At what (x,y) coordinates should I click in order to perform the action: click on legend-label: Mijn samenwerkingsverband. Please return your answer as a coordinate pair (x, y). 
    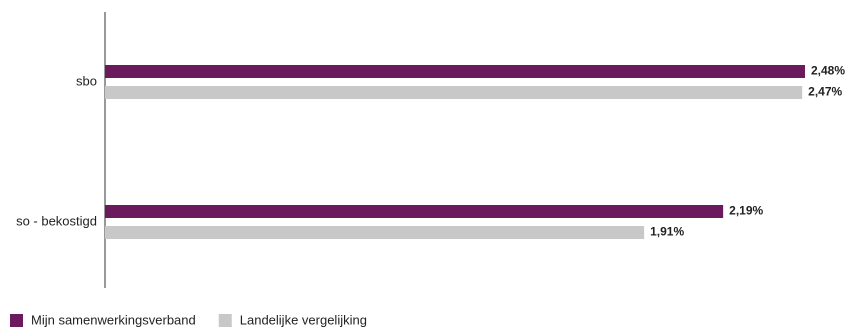
    Looking at the image, I should click on (113, 319).